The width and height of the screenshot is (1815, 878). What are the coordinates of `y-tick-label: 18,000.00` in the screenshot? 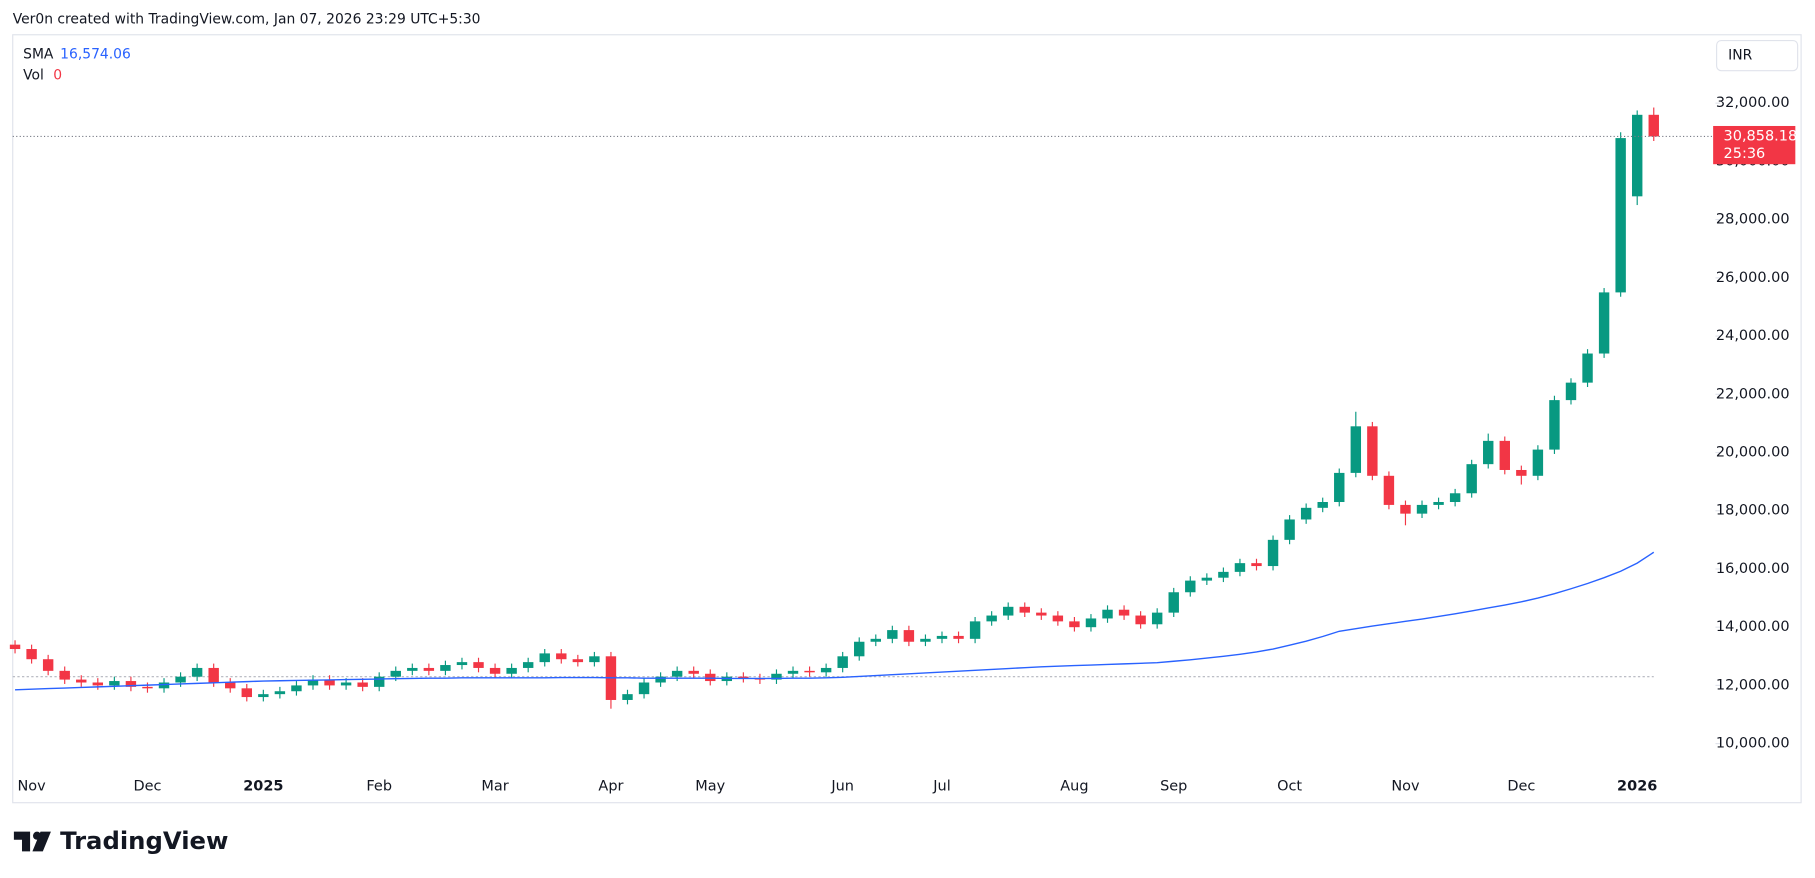 It's located at (1753, 511).